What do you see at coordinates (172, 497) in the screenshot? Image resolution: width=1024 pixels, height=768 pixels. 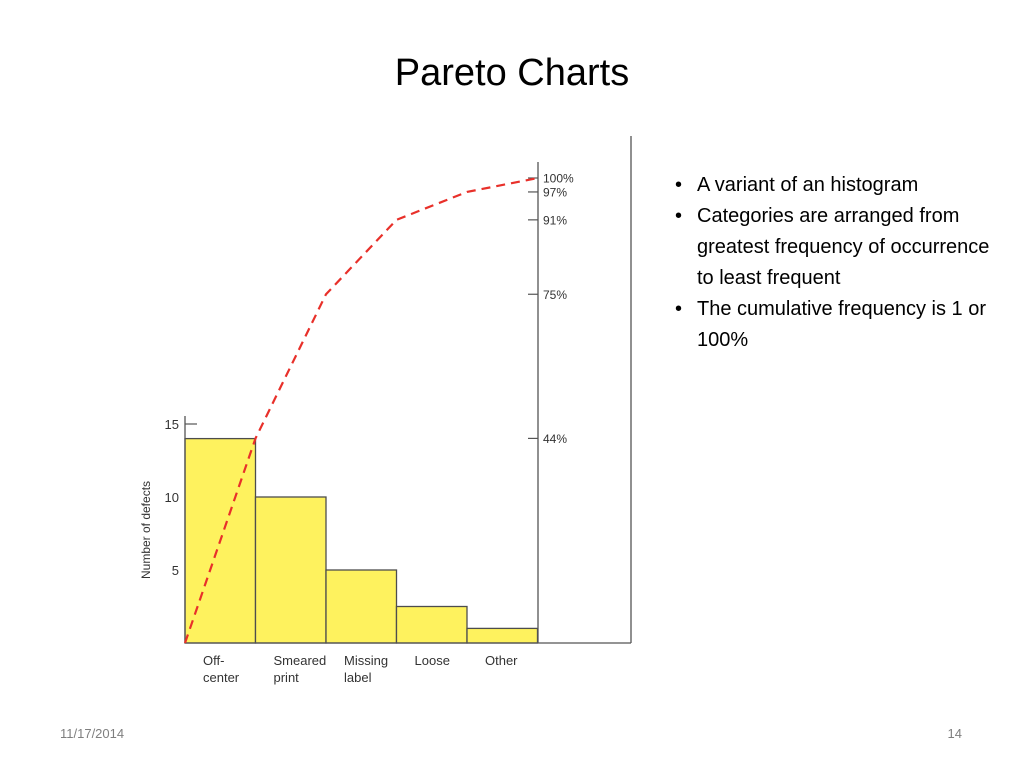 I see `y-tick-label: 10` at bounding box center [172, 497].